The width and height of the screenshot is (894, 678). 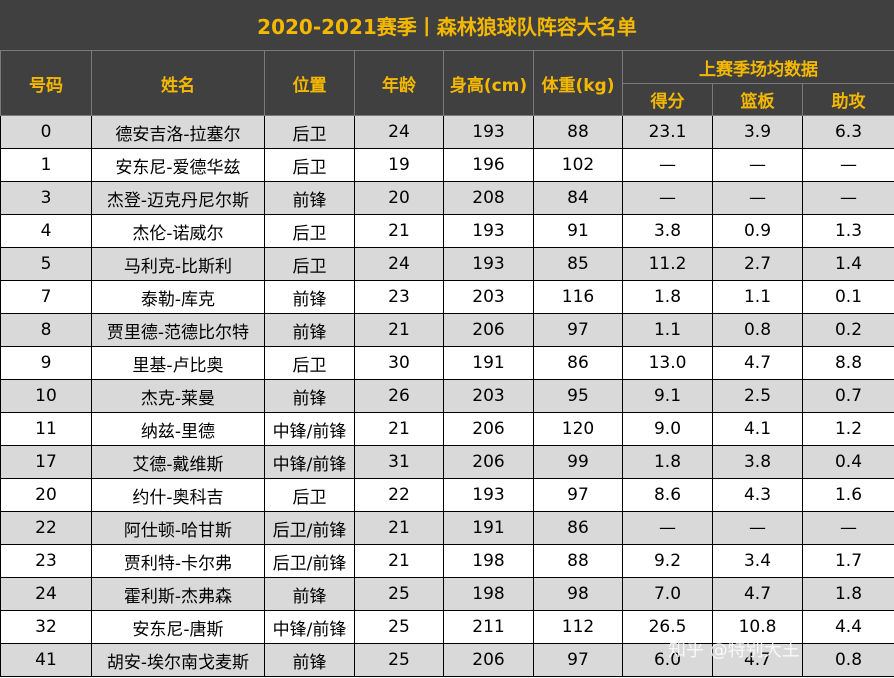 I want to click on cell-age: 30, so click(x=399, y=363).